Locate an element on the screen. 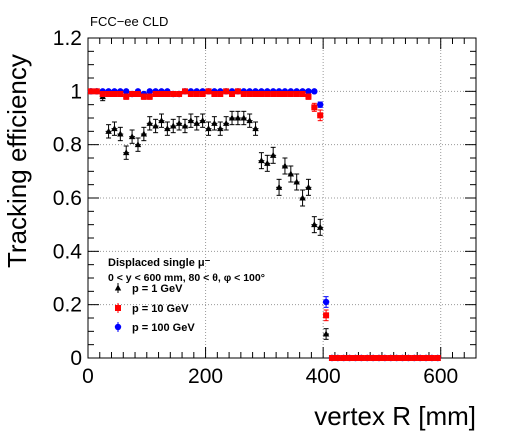 The image size is (517, 438). y-tick-label: 0 is located at coordinates (76, 358).